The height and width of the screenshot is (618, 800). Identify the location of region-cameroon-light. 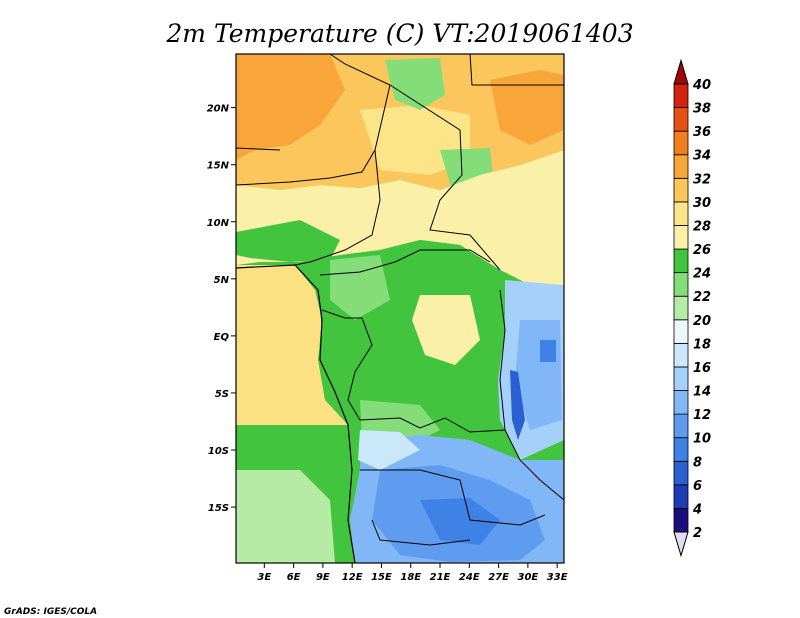
(360, 287).